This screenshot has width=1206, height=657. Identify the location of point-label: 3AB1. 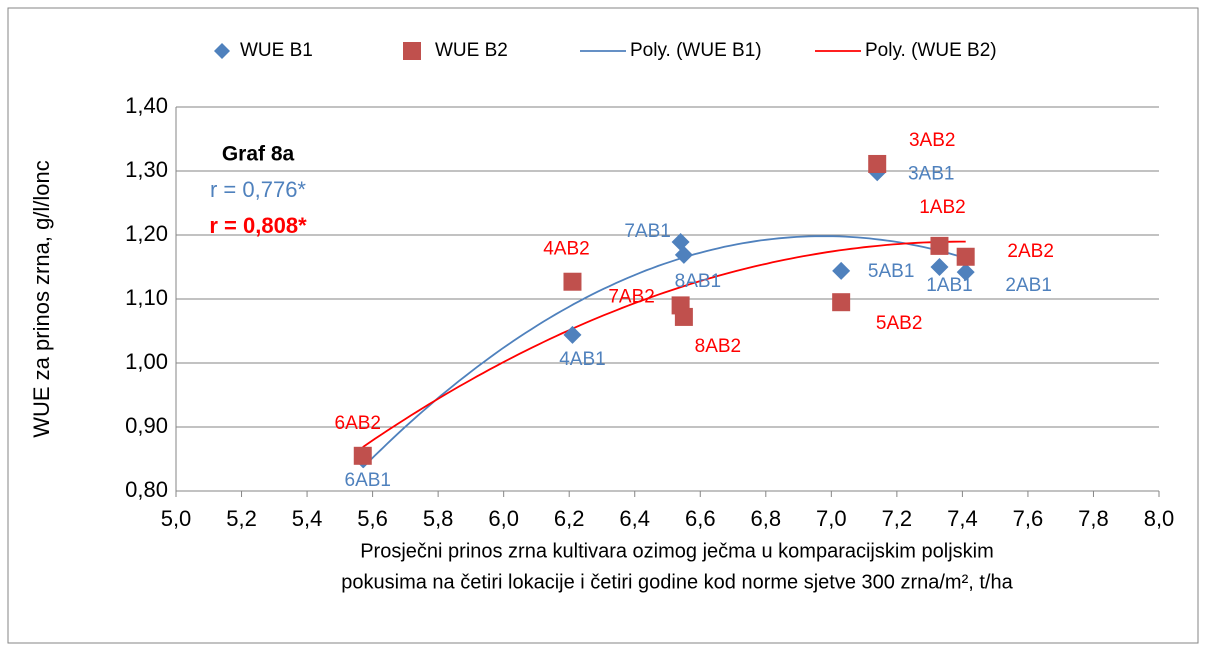
(931, 173).